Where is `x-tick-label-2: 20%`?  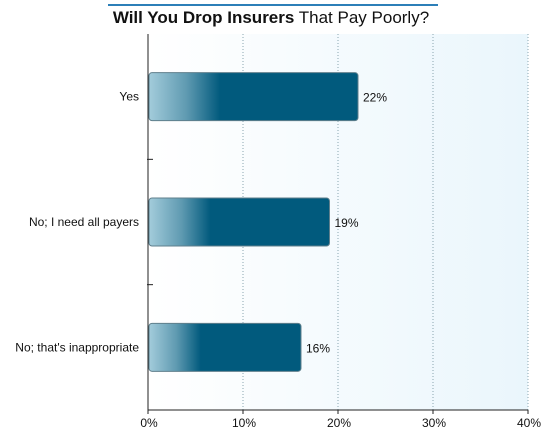 x-tick-label-2: 20% is located at coordinates (339, 423).